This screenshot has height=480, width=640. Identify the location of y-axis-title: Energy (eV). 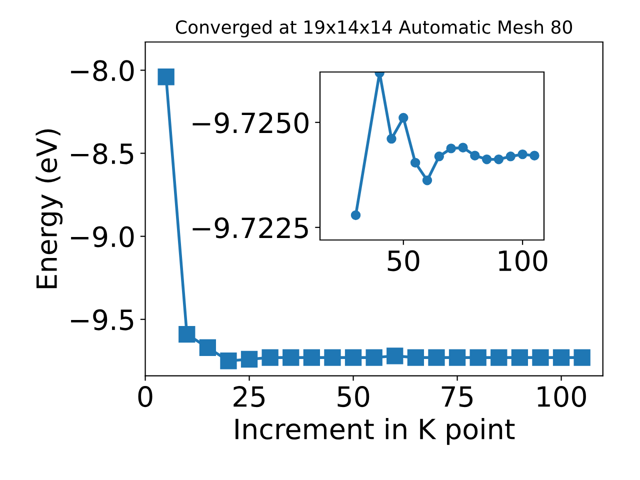
(49, 208).